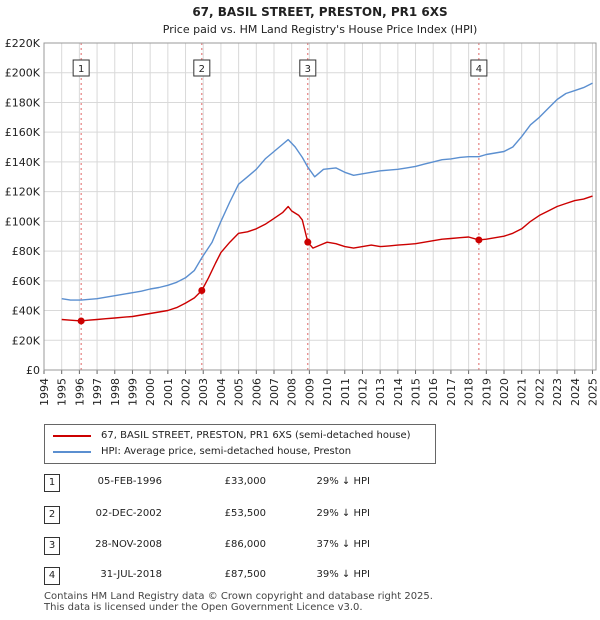 Image resolution: width=600 pixels, height=620 pixels. I want to click on y-tick-label: £120K, so click(23, 192).